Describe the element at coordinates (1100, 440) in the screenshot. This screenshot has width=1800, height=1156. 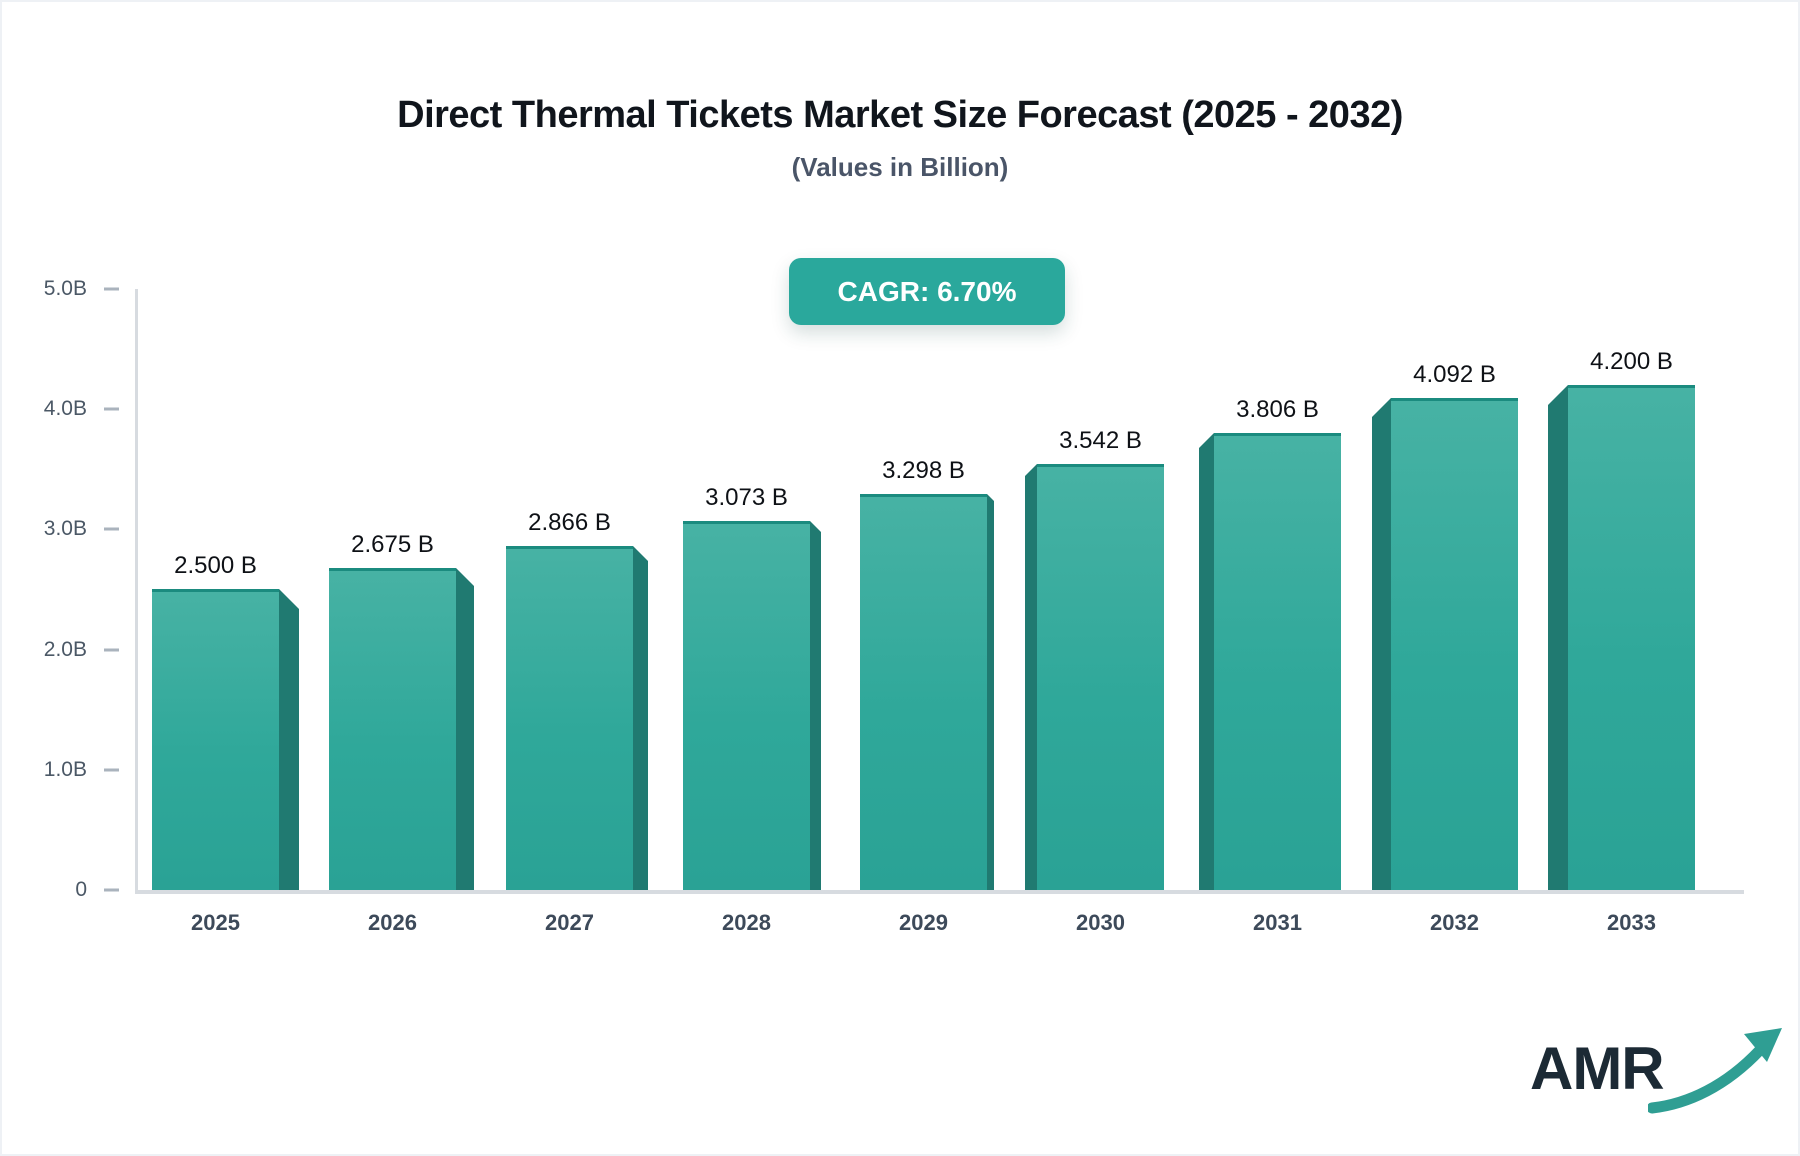
I see `bar-value-label: 3.542 B` at that location.